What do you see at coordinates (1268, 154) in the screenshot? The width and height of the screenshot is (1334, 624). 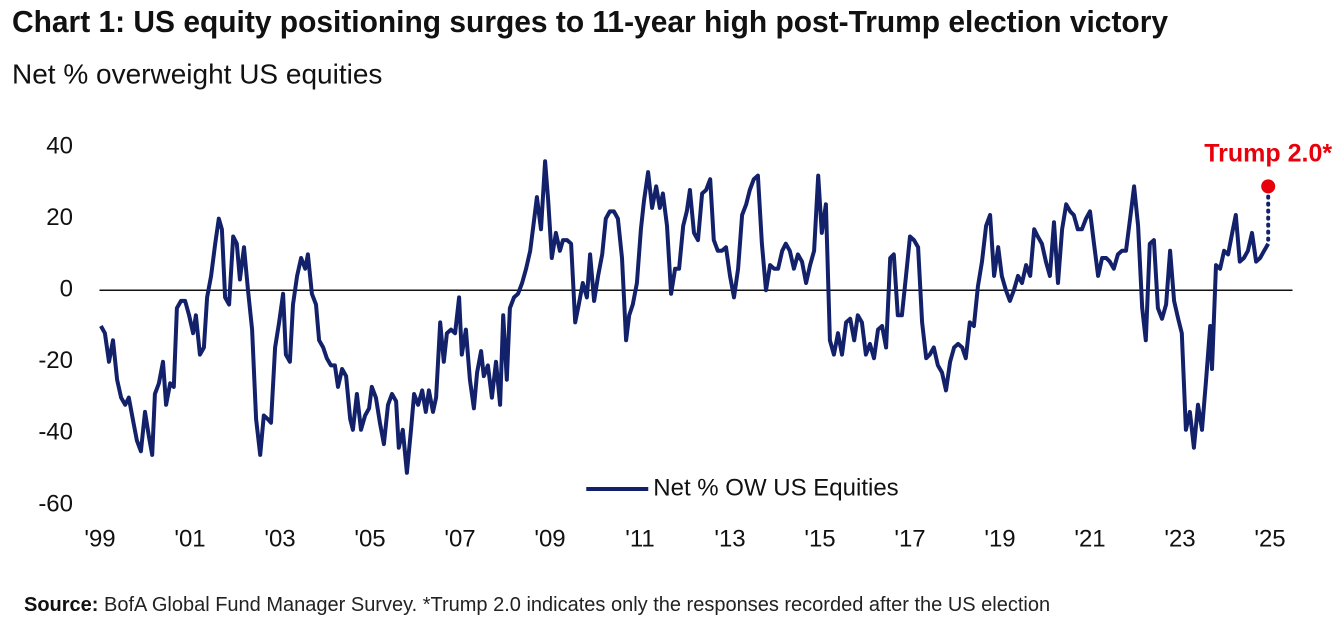 I see `annotation-label: Trump 2.0*` at bounding box center [1268, 154].